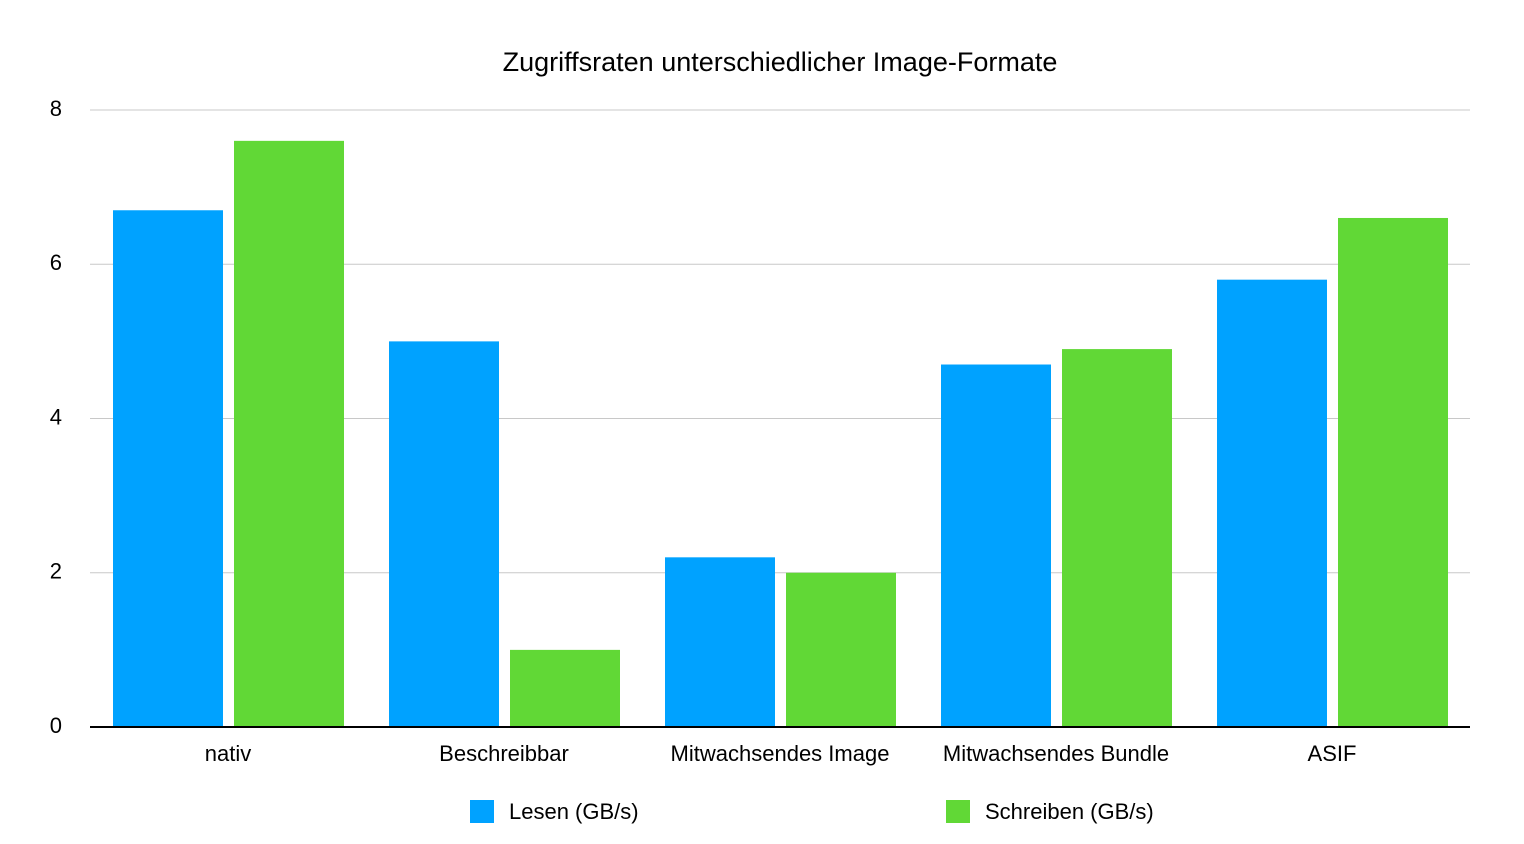 This screenshot has width=1524, height=844. Describe the element at coordinates (780, 753) in the screenshot. I see `x-tick-label: Mitwachsendes Image` at that location.